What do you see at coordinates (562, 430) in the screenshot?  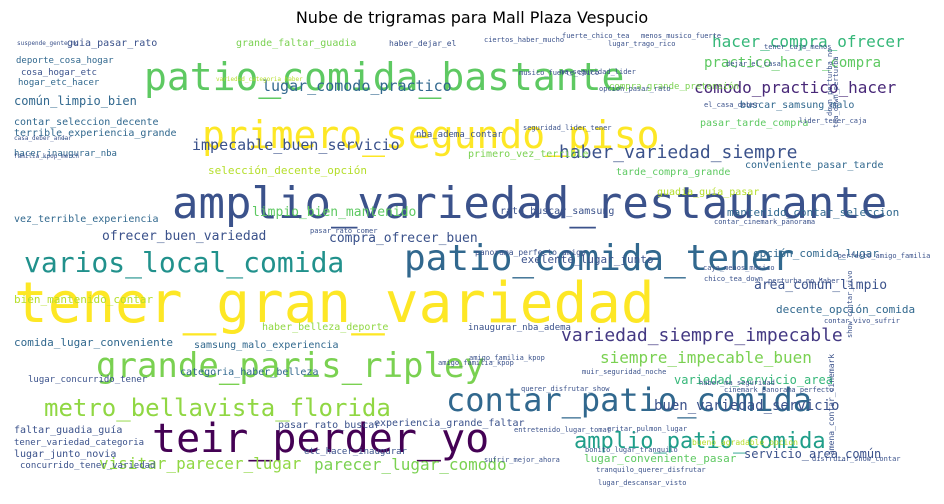 I see `word-entretenido-lugar-tomar: entretenido_lugar_tomar` at bounding box center [562, 430].